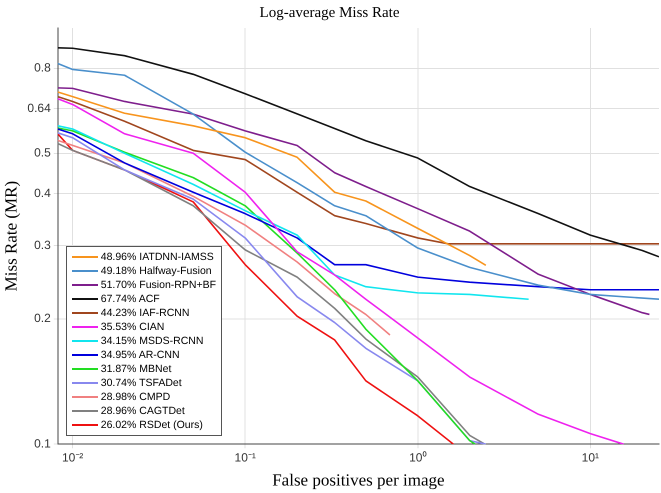  What do you see at coordinates (245, 457) in the screenshot?
I see `x-tick-label: 10⁻¹` at bounding box center [245, 457].